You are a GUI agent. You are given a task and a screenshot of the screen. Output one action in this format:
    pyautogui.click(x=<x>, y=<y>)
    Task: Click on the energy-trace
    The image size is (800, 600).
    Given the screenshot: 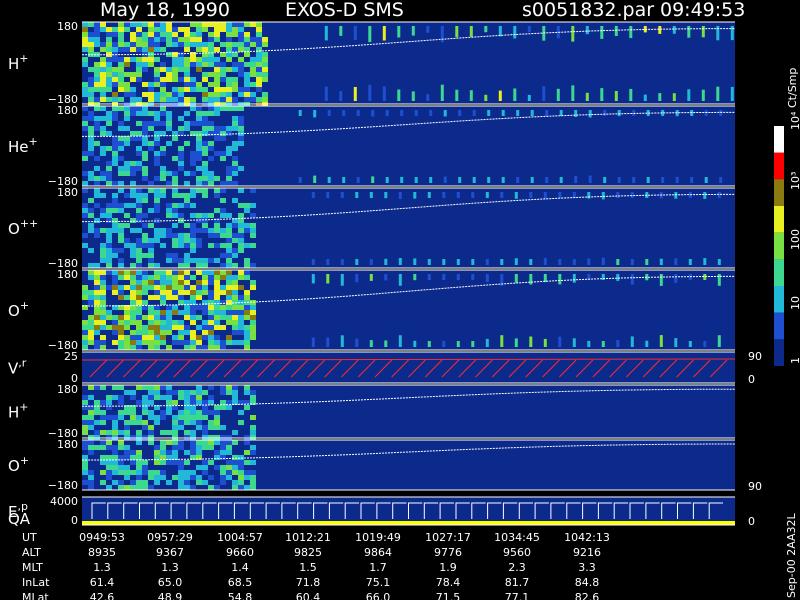 What is the action you would take?
    pyautogui.click(x=407, y=510)
    